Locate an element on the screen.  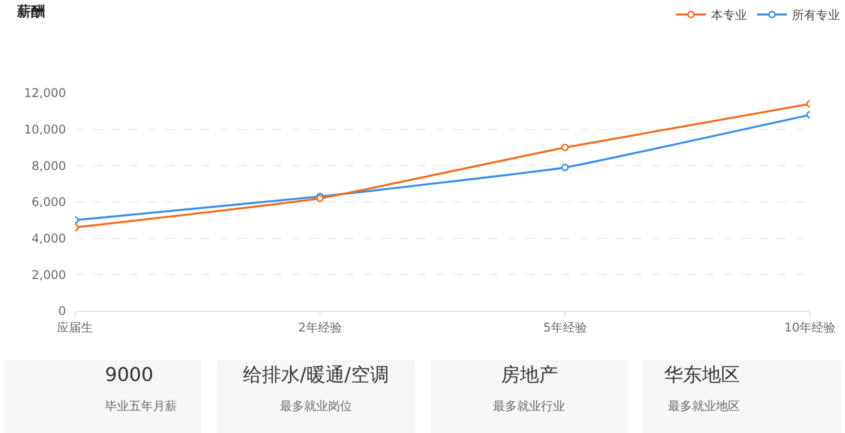
x-tick-label: 10年经验 is located at coordinates (810, 327).